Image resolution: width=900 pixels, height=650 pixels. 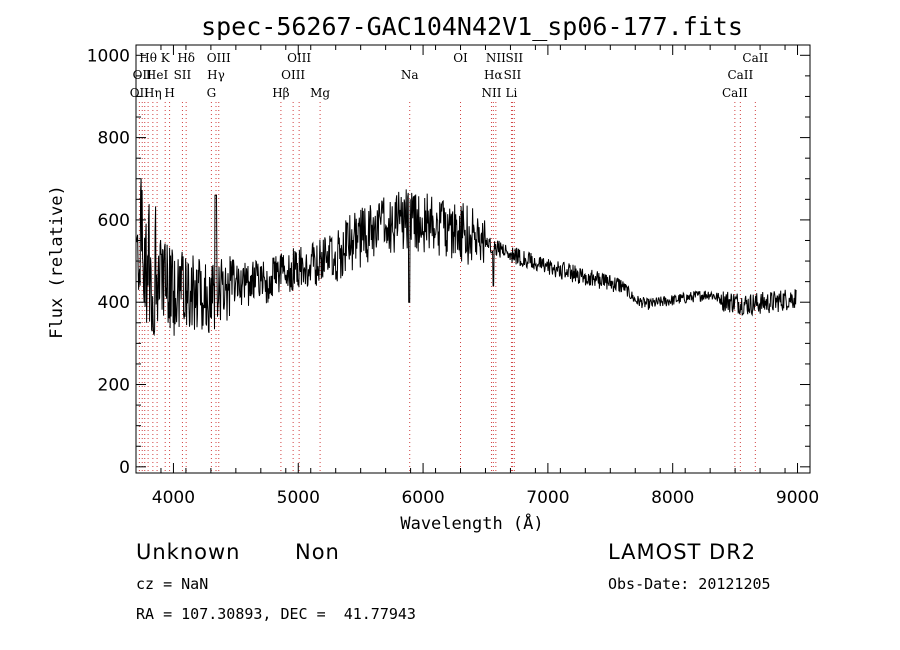 What do you see at coordinates (108, 56) in the screenshot?
I see `y-tick-label: 1000` at bounding box center [108, 56].